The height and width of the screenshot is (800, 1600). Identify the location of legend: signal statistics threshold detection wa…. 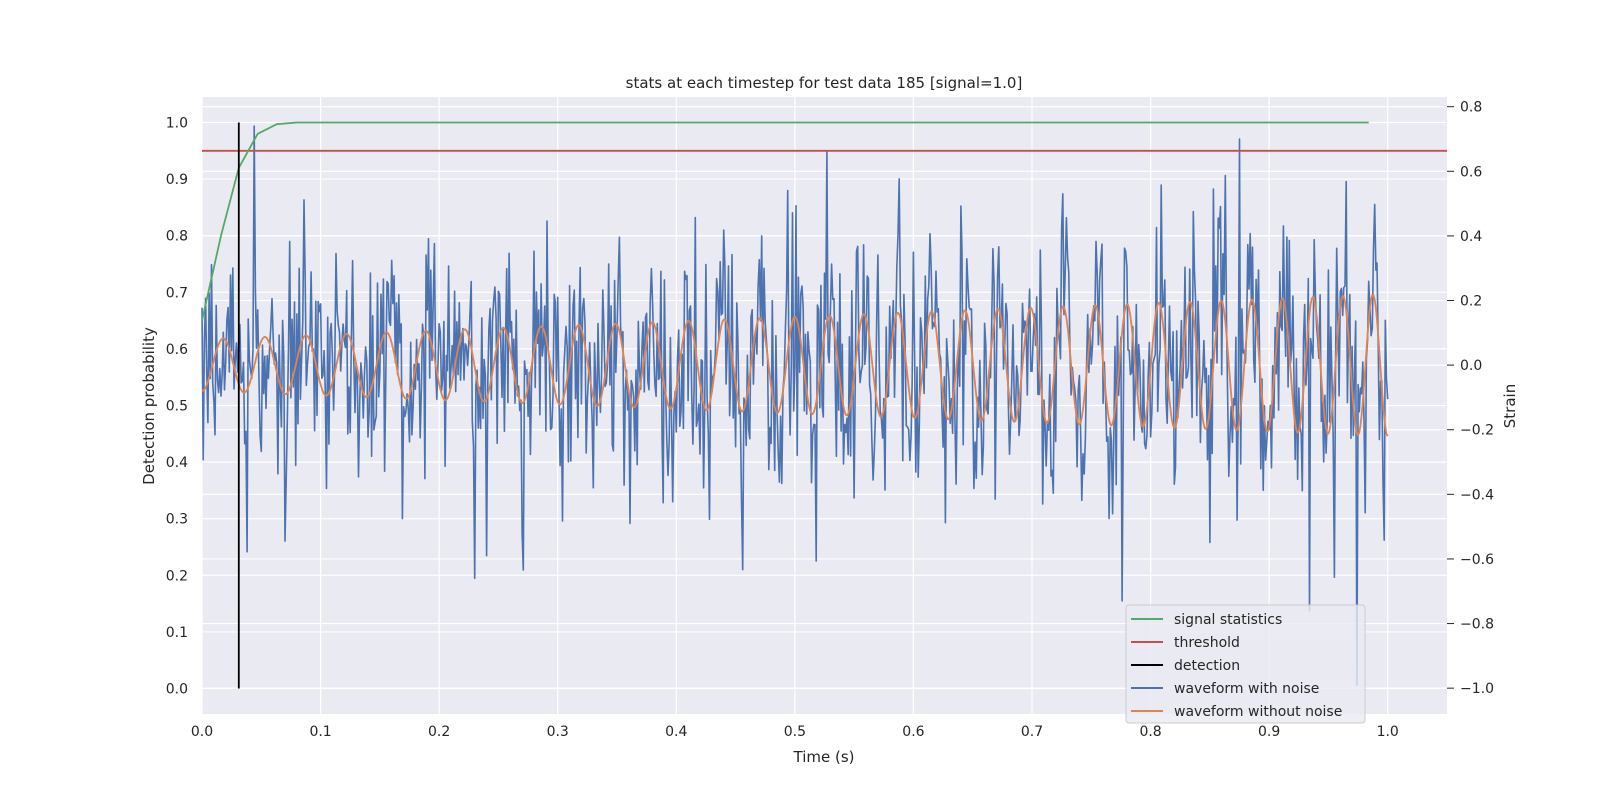
(1245, 664).